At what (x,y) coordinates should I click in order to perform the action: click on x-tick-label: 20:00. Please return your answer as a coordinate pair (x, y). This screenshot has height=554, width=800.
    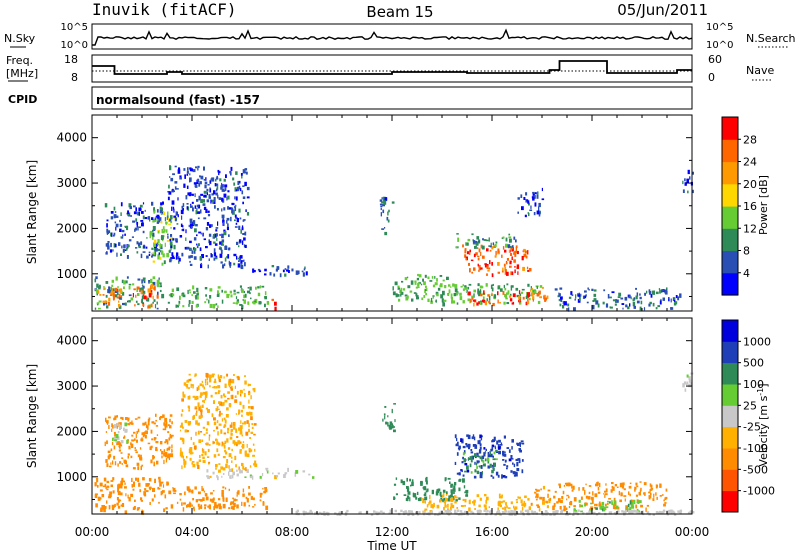
    Looking at the image, I should click on (592, 532).